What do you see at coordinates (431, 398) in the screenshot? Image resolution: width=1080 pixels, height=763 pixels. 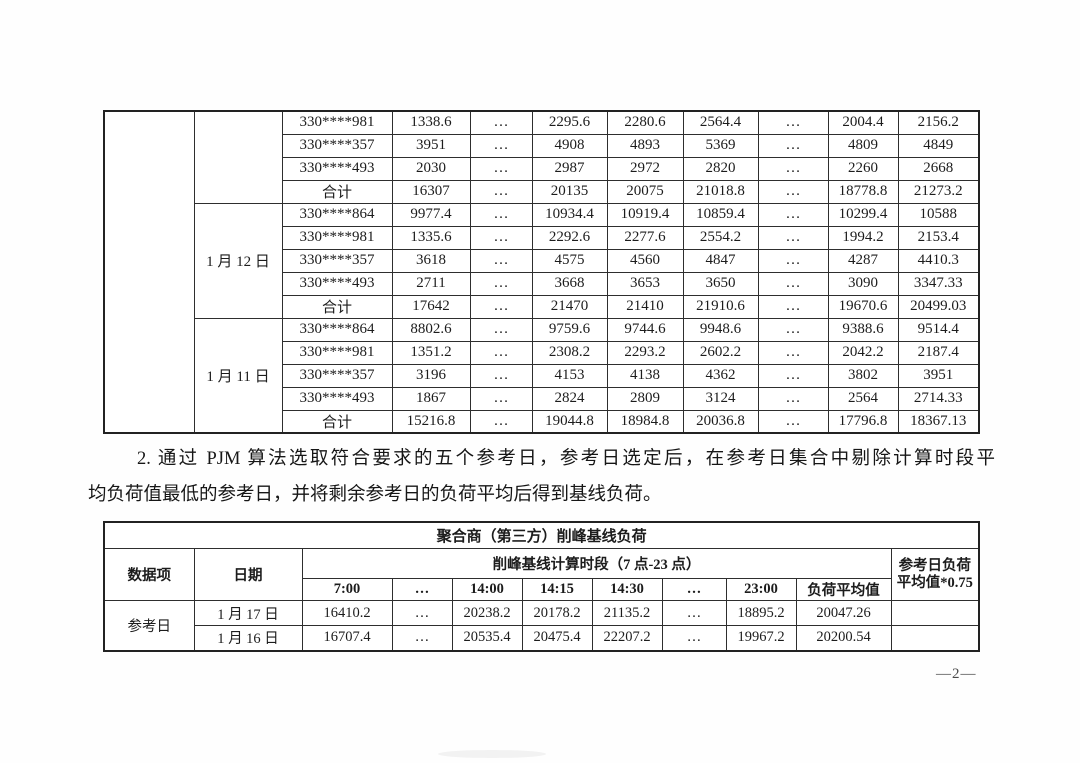 I see `value-cell: 1867` at bounding box center [431, 398].